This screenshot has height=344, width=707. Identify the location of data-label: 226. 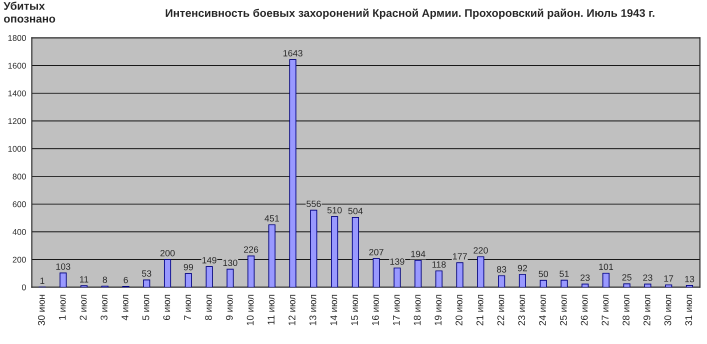
(251, 249).